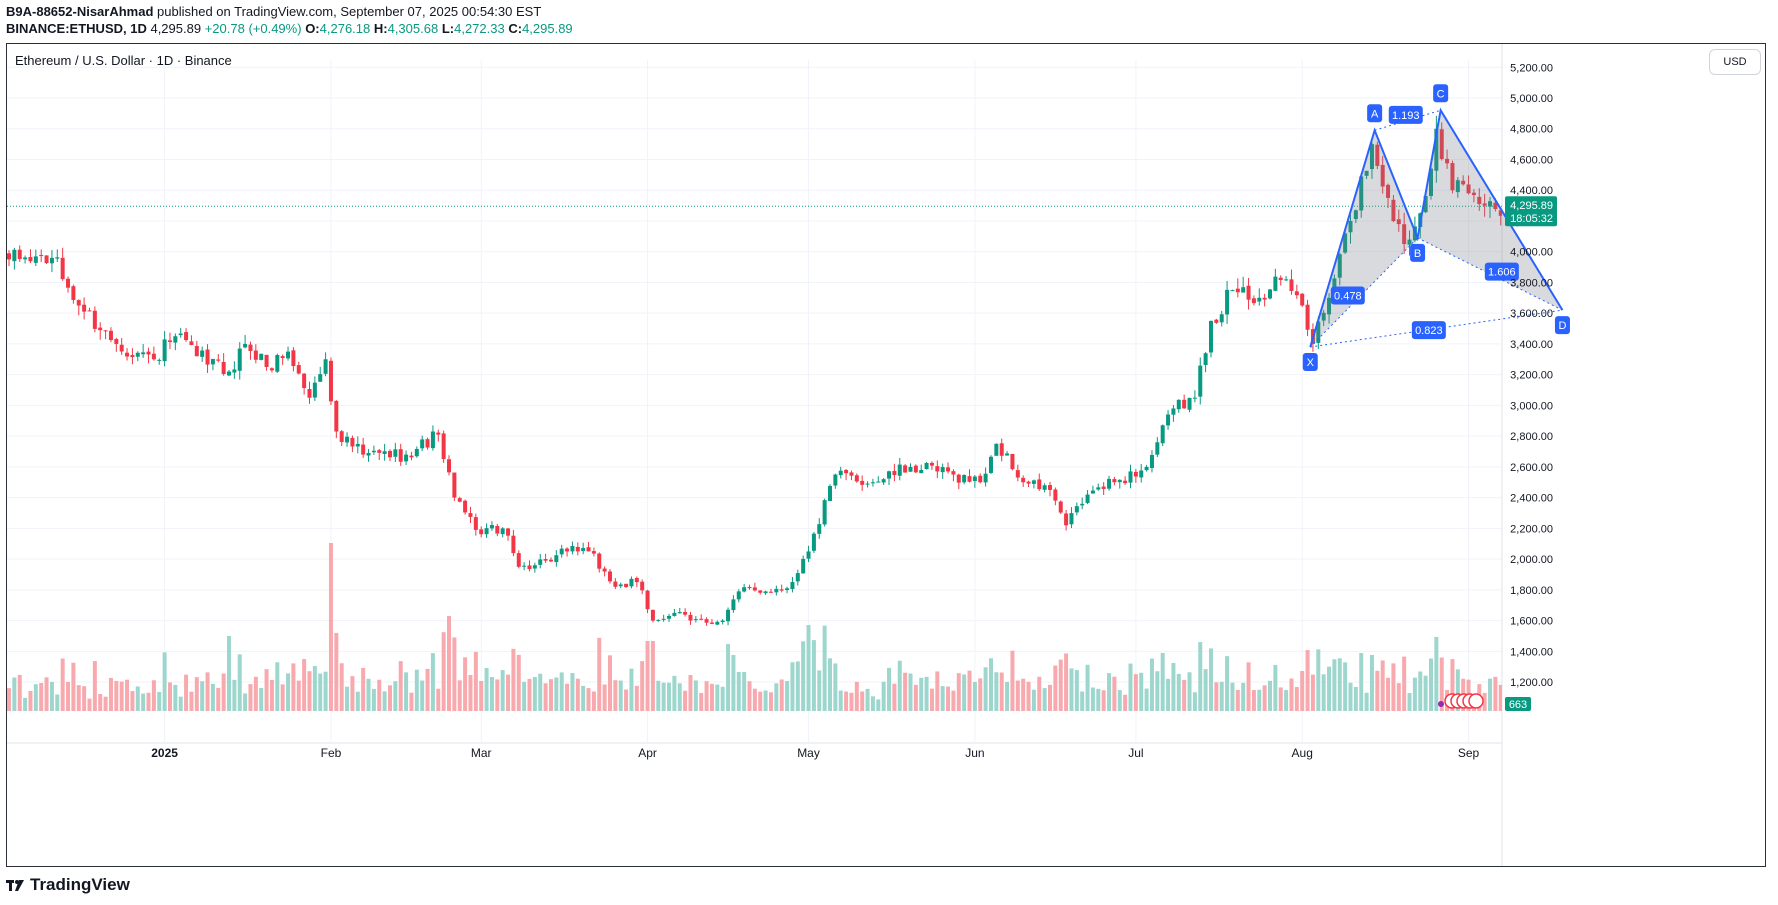 This screenshot has height=905, width=1778. I want to click on ratio-label: 0.823, so click(1428, 330).